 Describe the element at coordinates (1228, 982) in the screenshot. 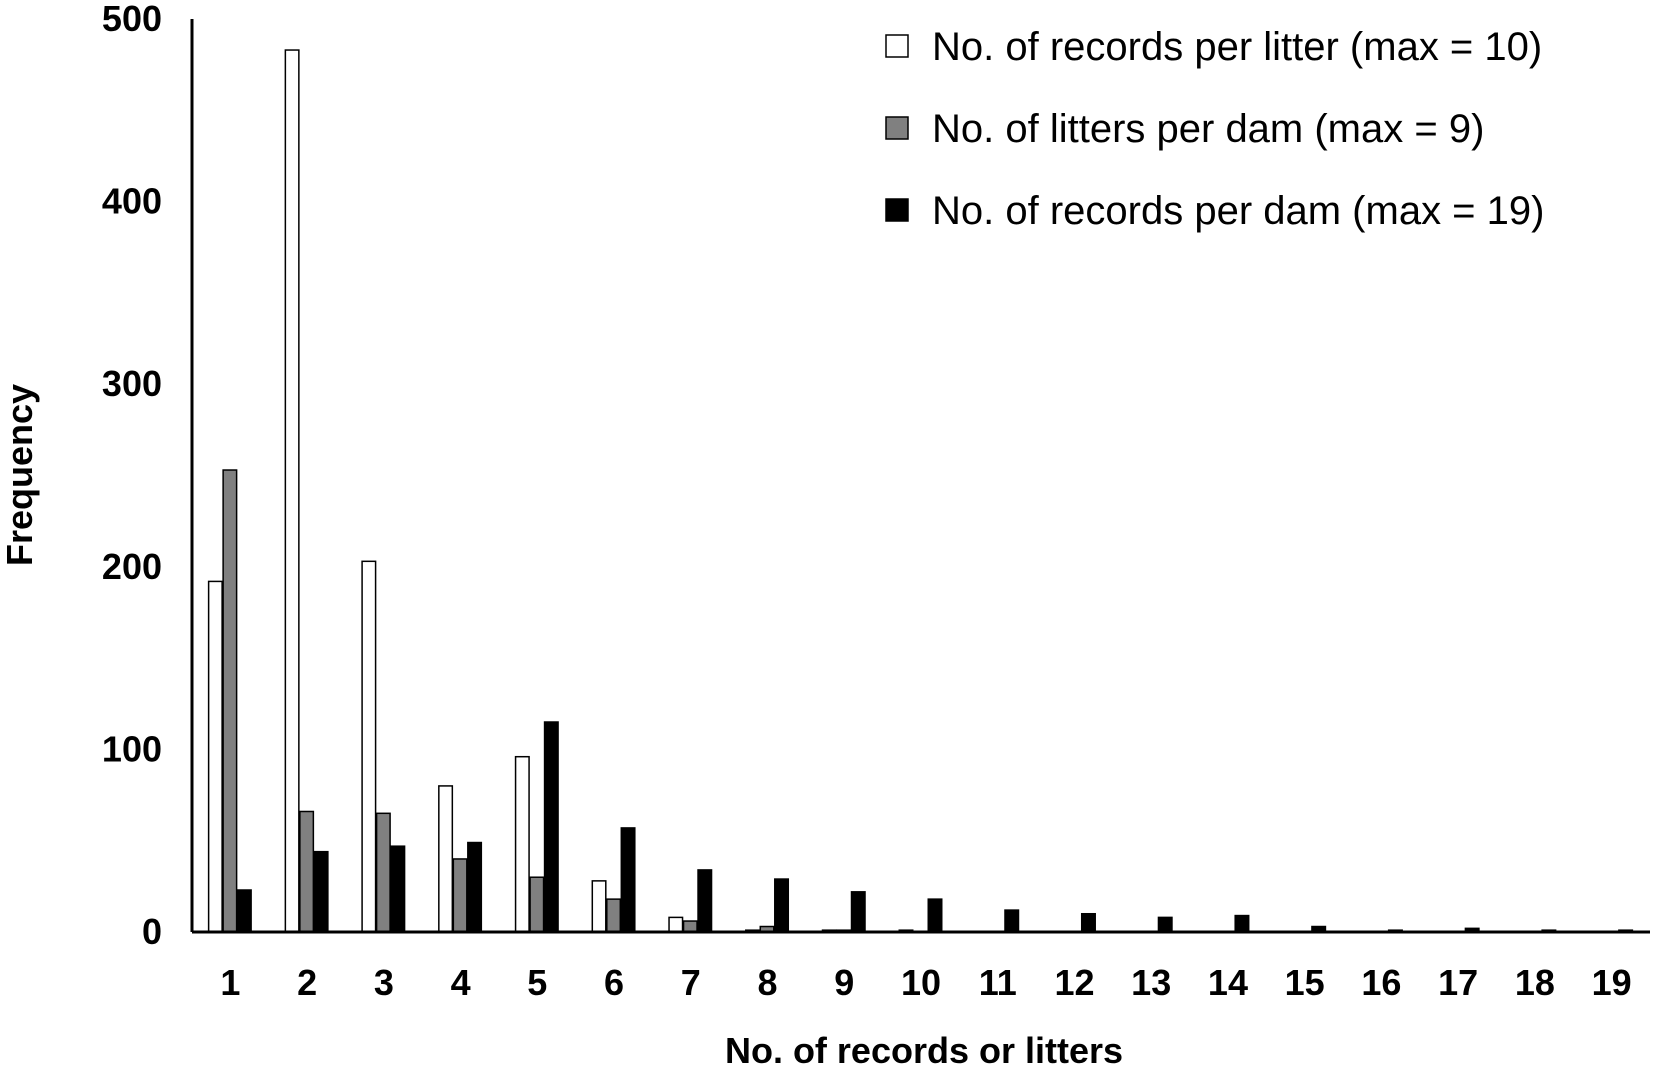

I see `x-tick-label: 14` at that location.